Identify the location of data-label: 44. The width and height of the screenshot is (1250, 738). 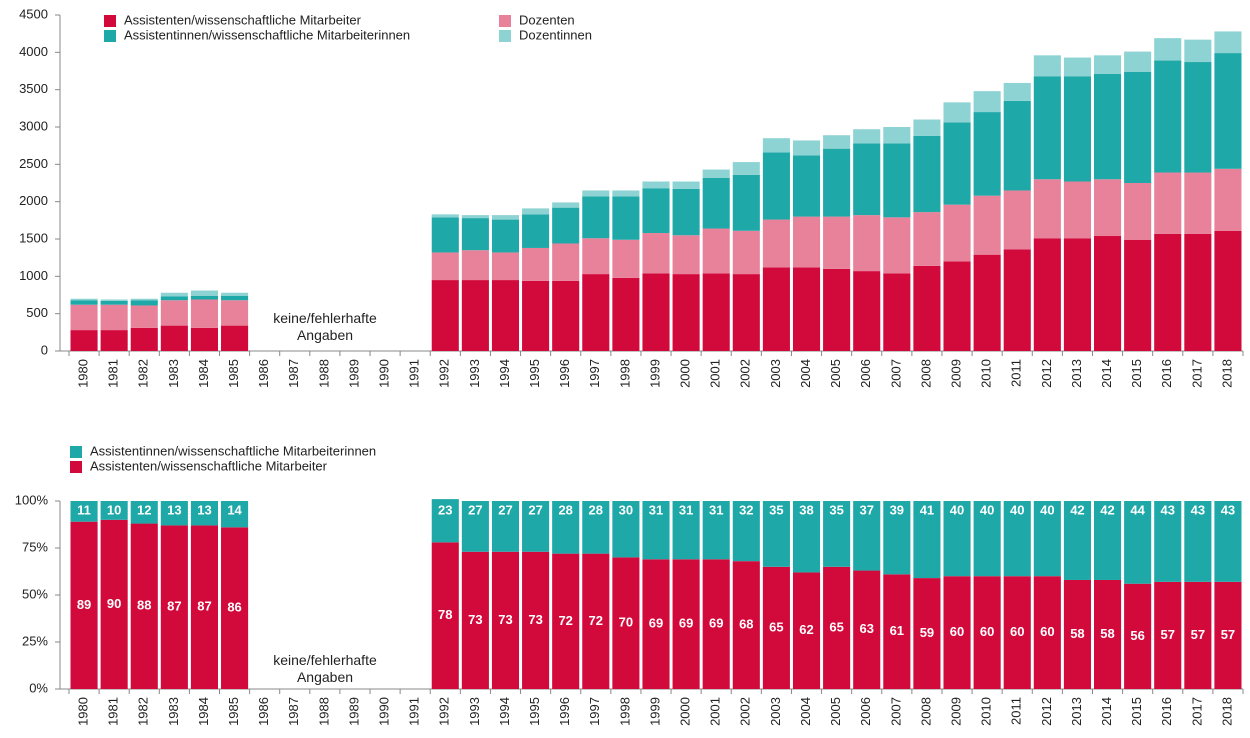
(1137, 509).